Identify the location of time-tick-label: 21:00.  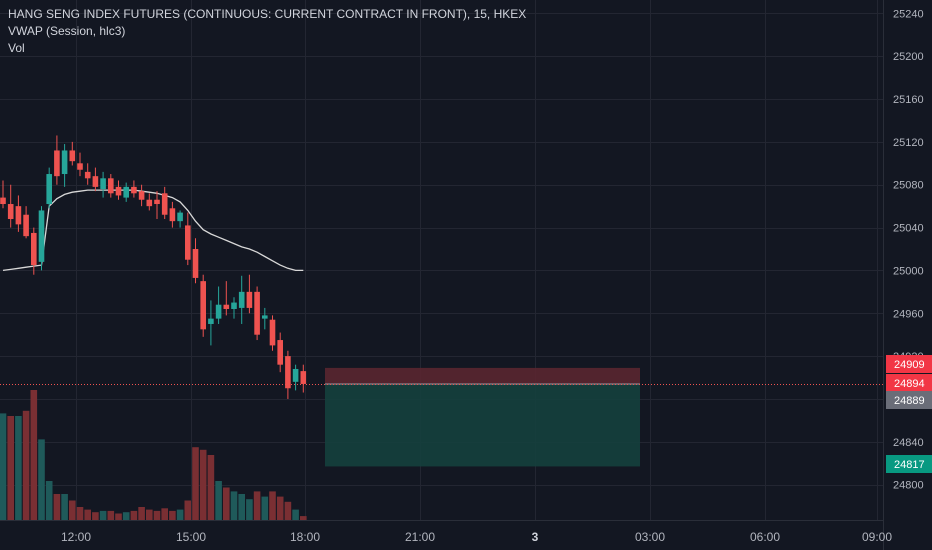
(420, 537).